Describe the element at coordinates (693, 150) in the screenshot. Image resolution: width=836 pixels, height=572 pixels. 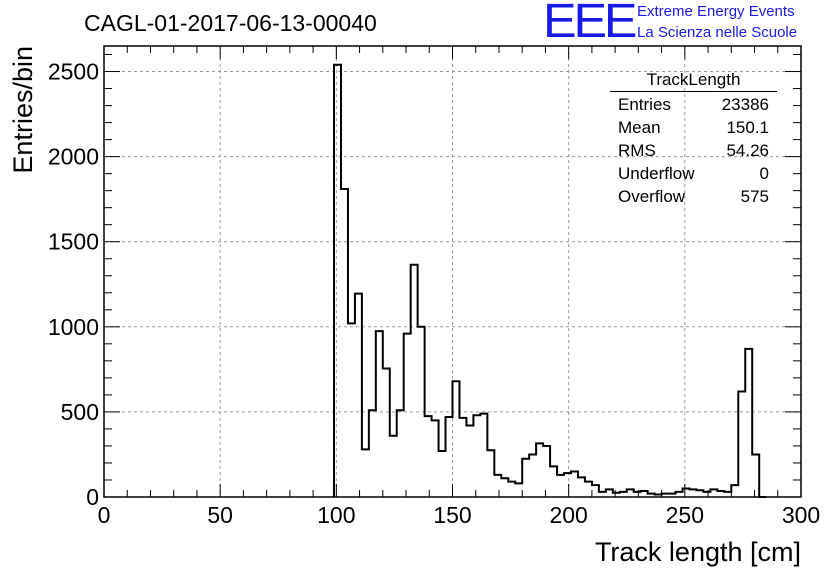
I see `stats-row: RMS 54.26` at that location.